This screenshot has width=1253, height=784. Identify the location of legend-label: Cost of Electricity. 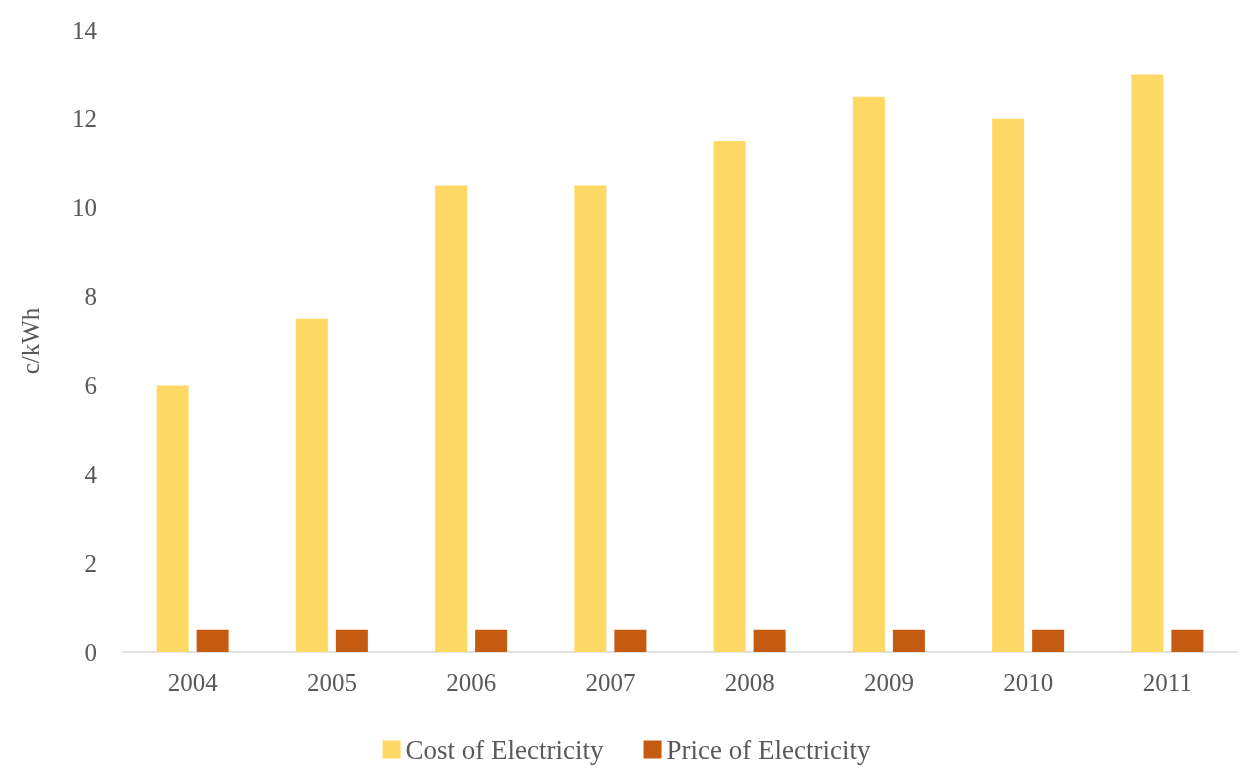
(505, 749).